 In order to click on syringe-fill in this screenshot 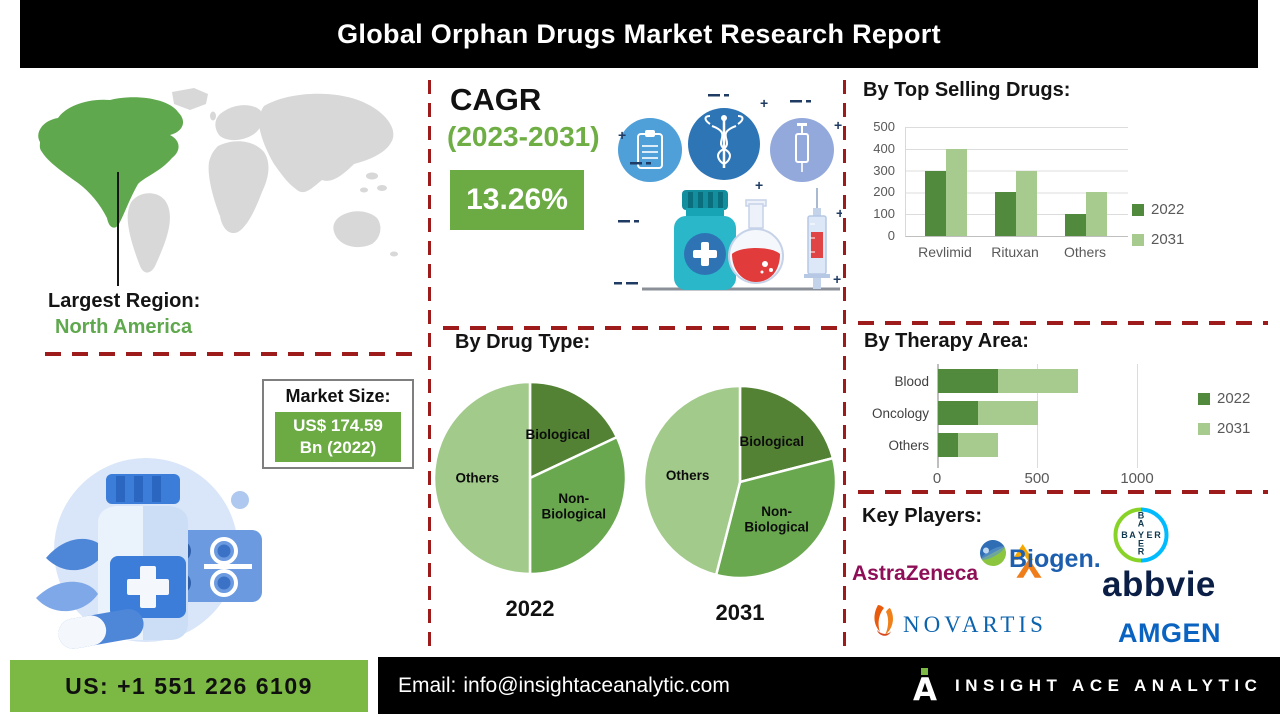, I will do `click(817, 245)`.